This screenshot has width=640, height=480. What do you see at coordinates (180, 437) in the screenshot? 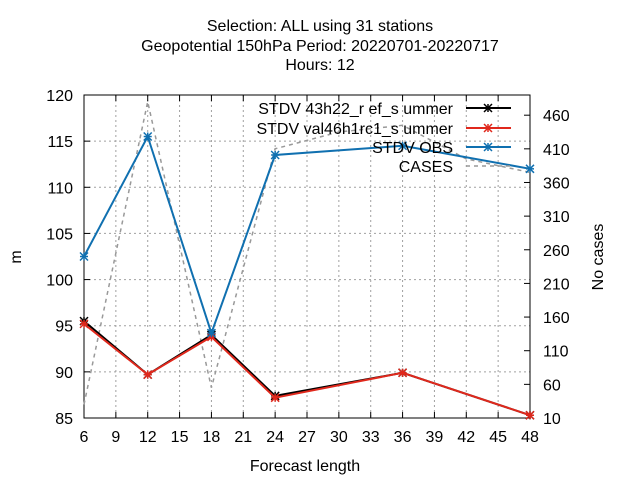
I see `x-tick-label: 15` at bounding box center [180, 437].